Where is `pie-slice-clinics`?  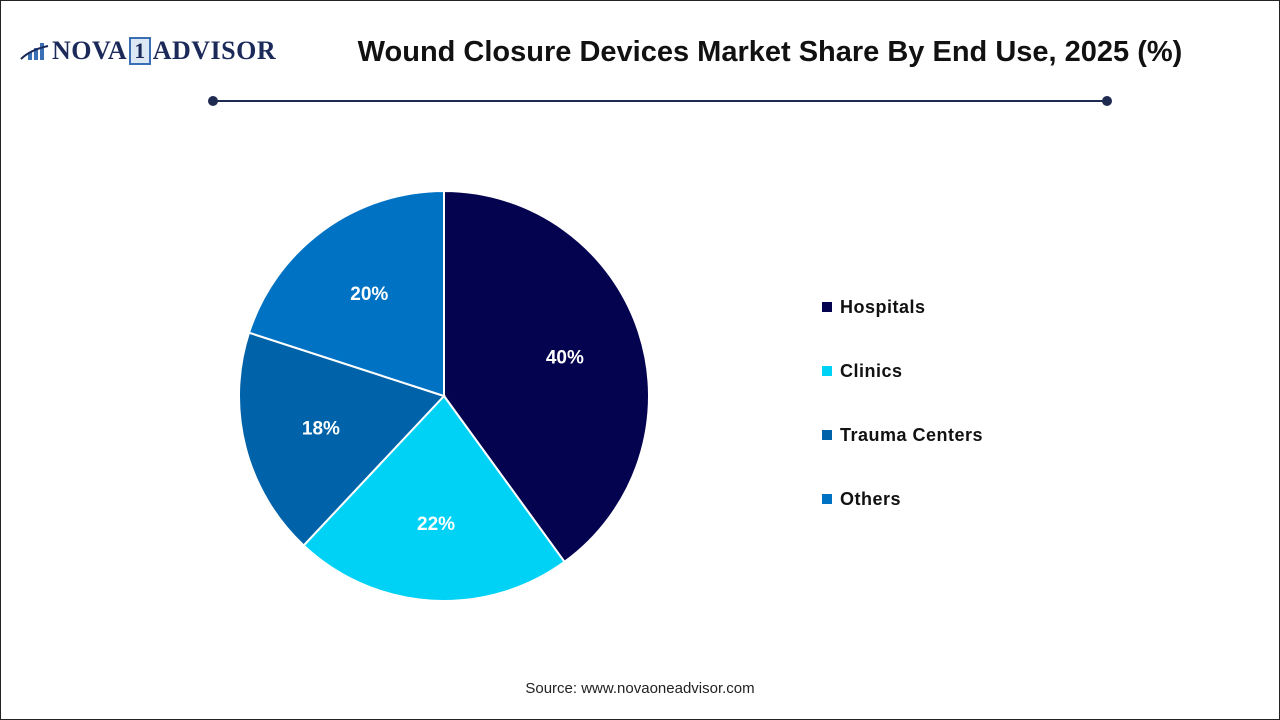 pie-slice-clinics is located at coordinates (434, 498).